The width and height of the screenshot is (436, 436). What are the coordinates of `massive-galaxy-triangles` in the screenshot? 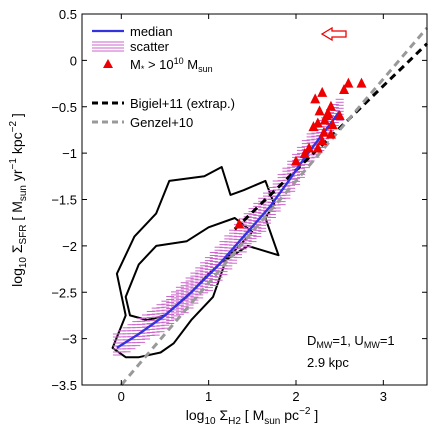 It's located at (300, 153).